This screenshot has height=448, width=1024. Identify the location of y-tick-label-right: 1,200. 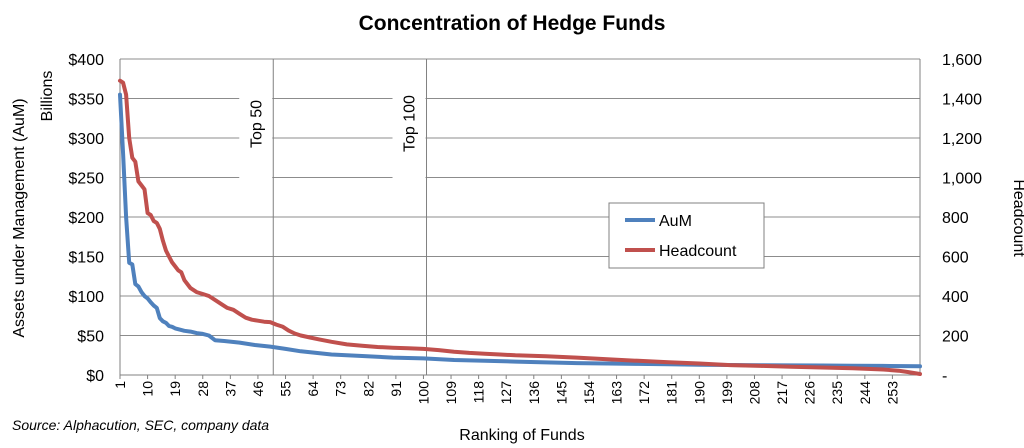
(962, 139).